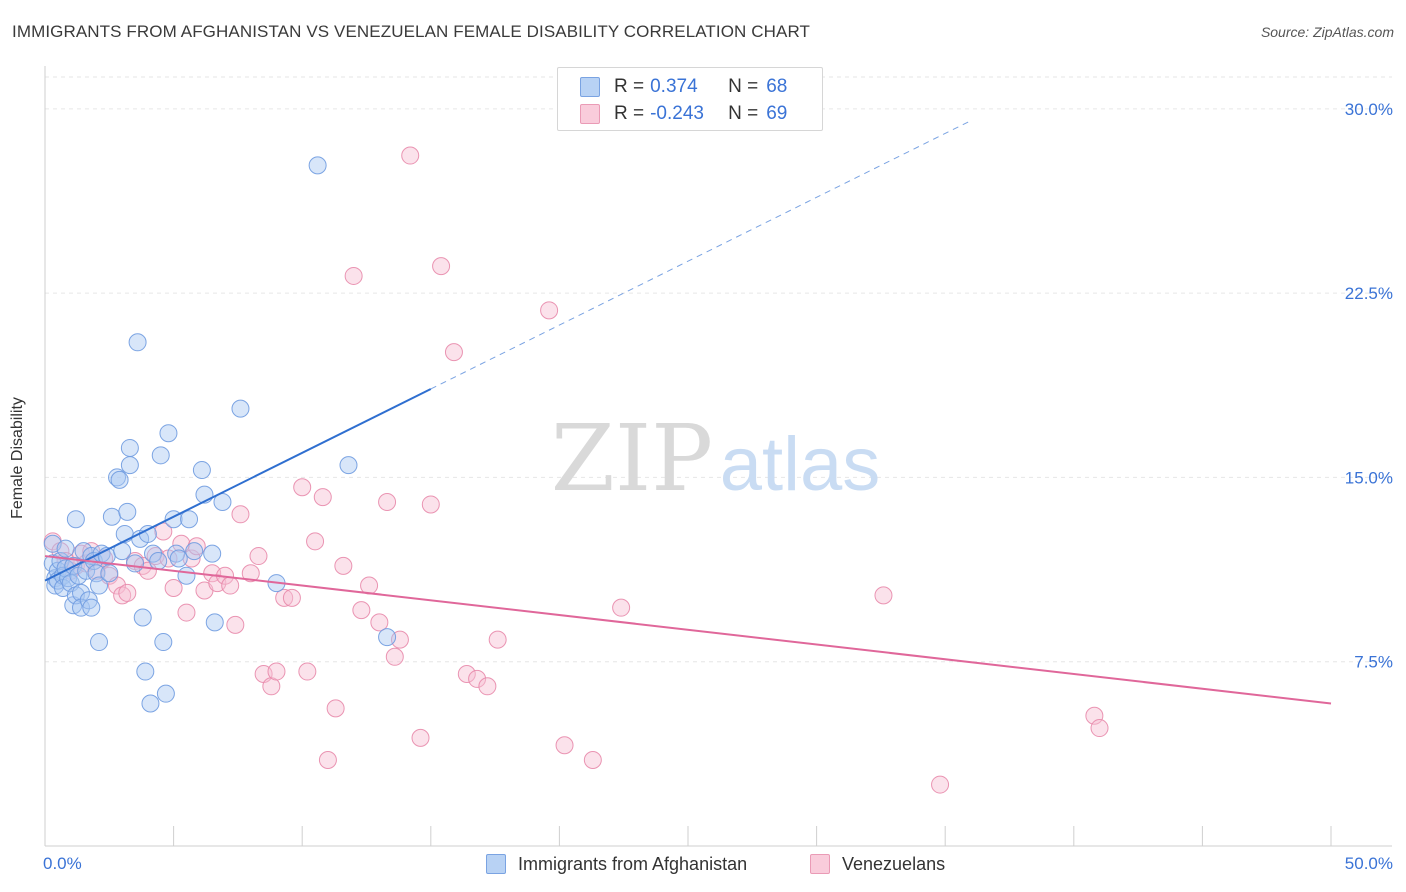 The width and height of the screenshot is (1406, 892). I want to click on bottom-legend-afghanistan: Immigrants from Afghanistan, so click(616, 864).